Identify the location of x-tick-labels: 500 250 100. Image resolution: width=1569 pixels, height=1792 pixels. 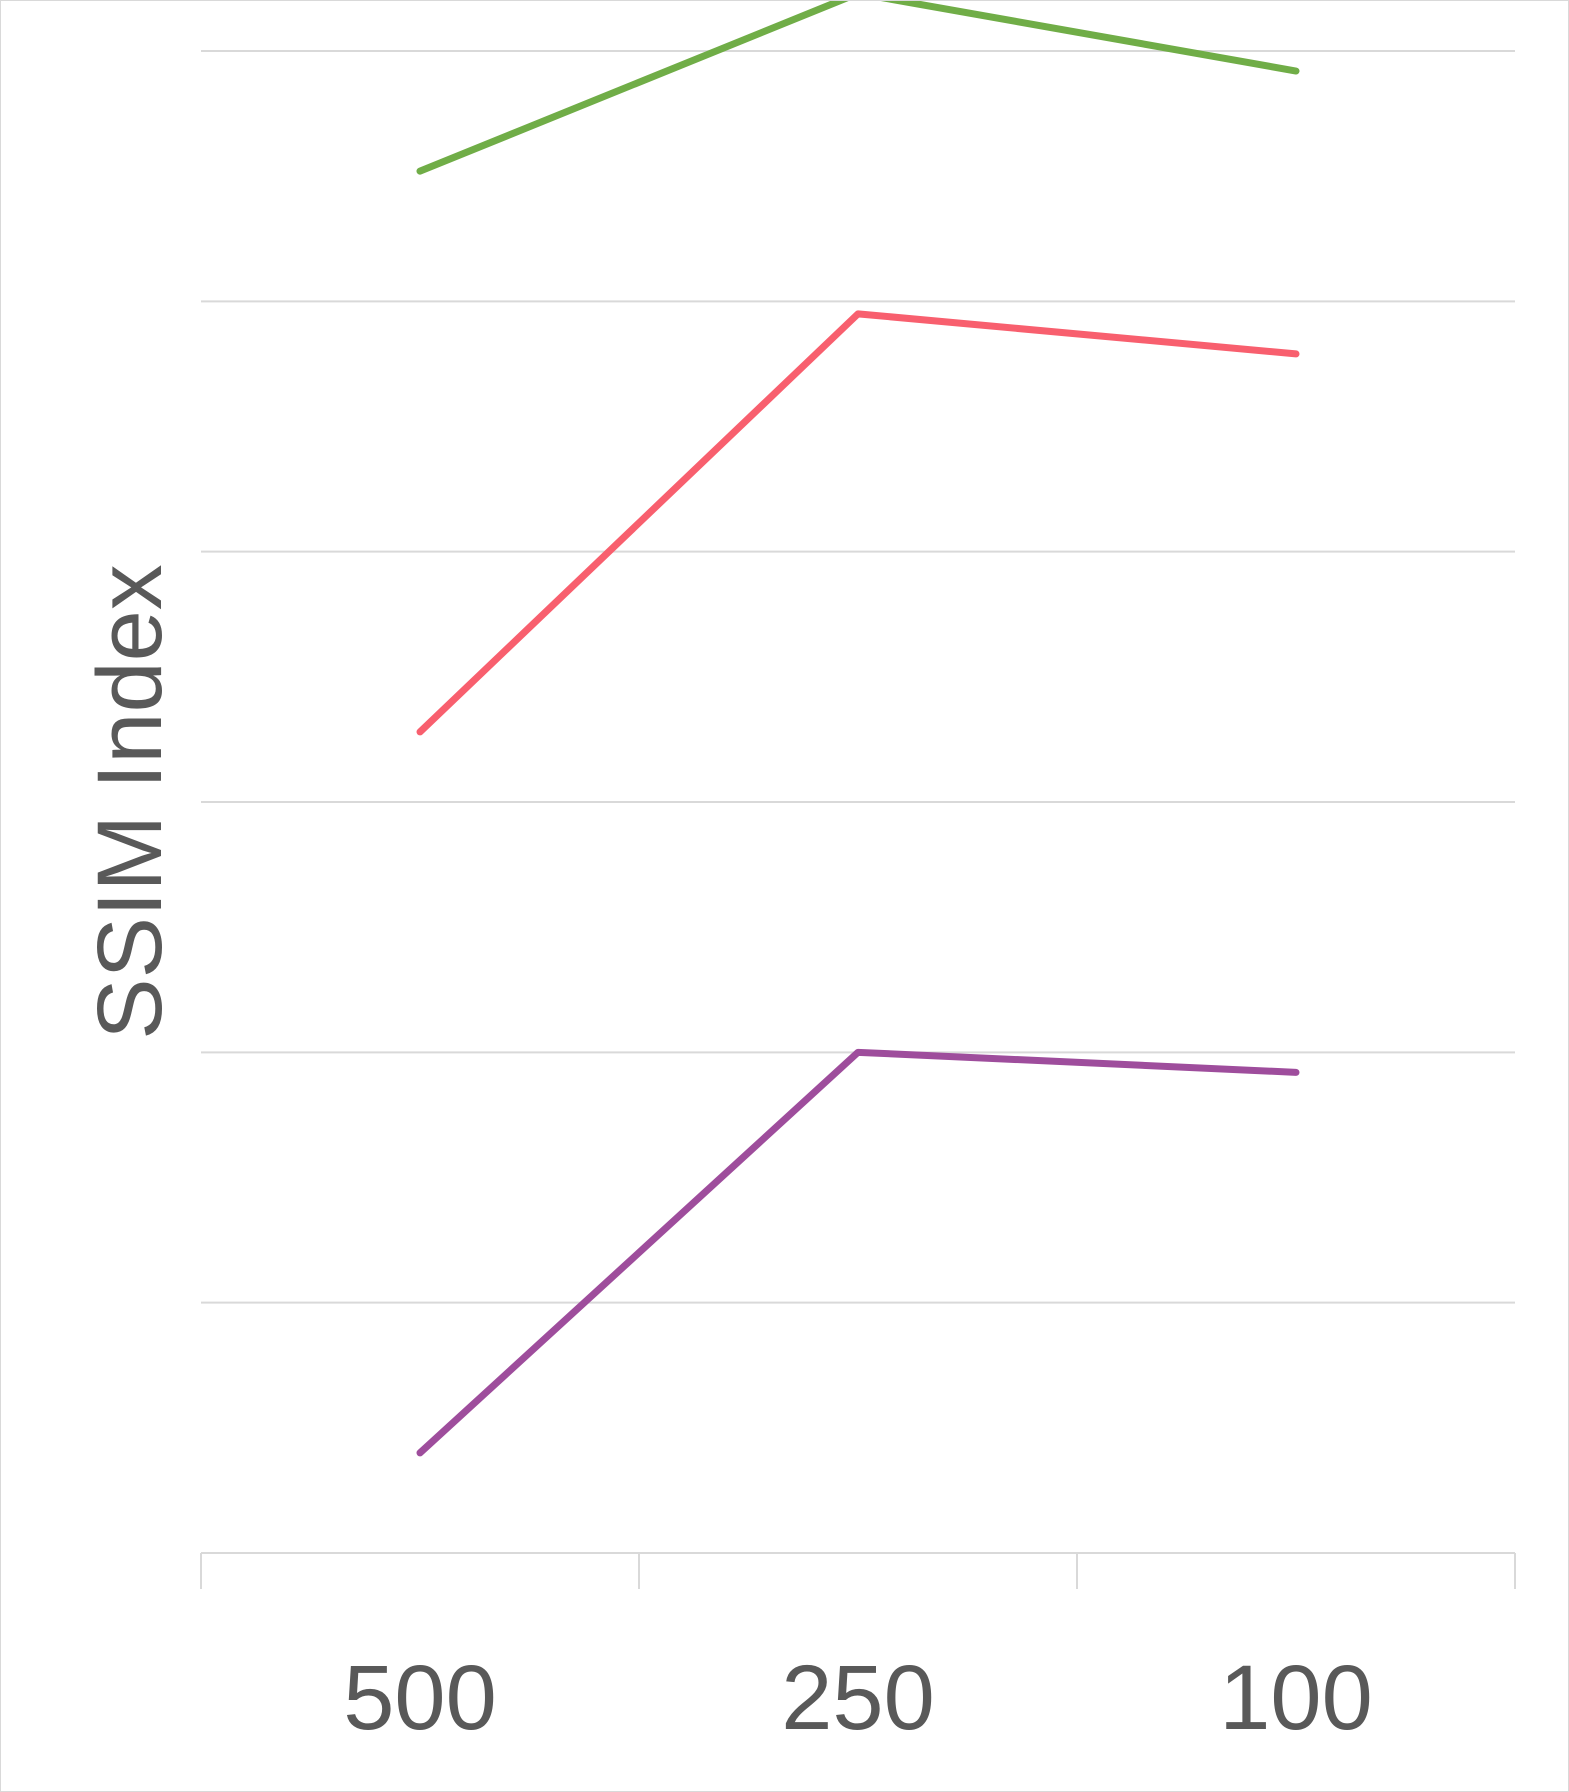
(858, 1698).